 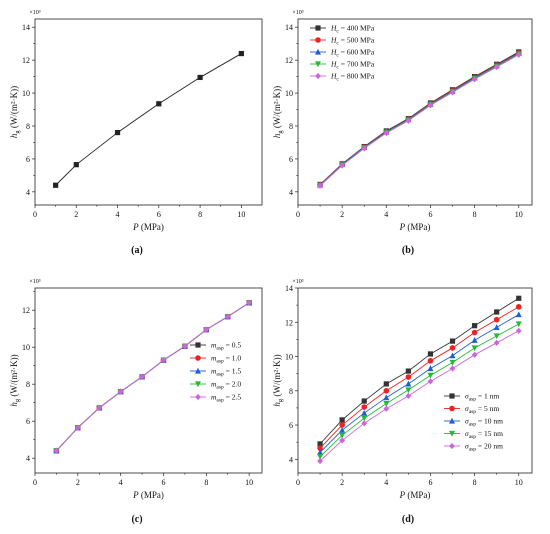 I want to click on legend-label-value: = 0.5, so click(x=233, y=345).